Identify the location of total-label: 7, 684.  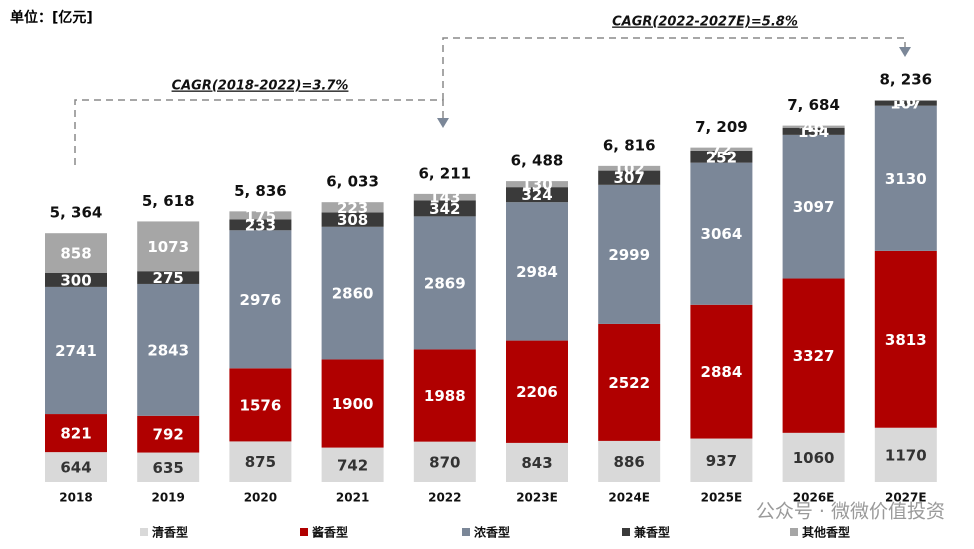
(813, 105).